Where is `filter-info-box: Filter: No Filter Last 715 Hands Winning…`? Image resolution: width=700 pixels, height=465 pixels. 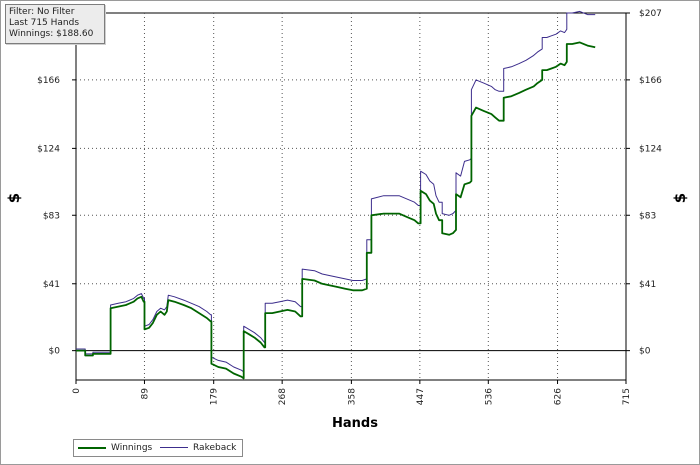 filter-info-box: Filter: No Filter Last 715 Hands Winning… is located at coordinates (55, 24).